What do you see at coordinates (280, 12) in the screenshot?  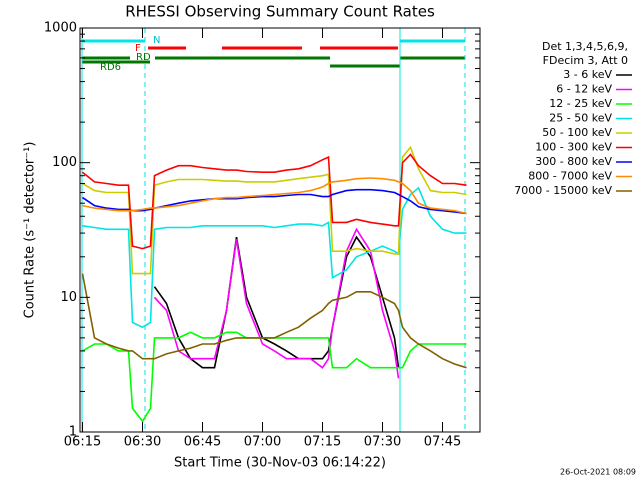 I see `chart-title: RHESSI Observing Summary Count Rates` at bounding box center [280, 12].